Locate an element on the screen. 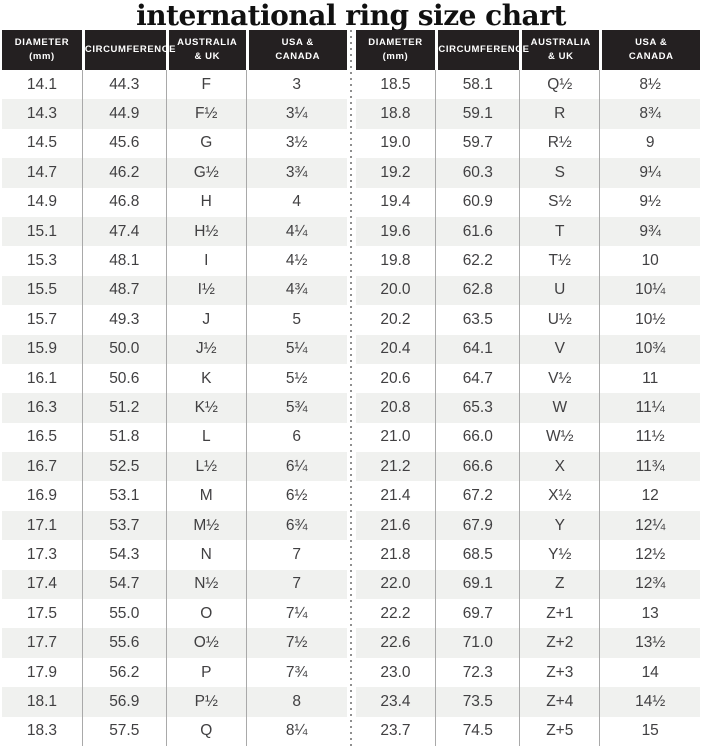 Image resolution: width=702 pixels, height=747 pixels. table-row: 18.1 56.9 P½ 8 is located at coordinates (174, 702).